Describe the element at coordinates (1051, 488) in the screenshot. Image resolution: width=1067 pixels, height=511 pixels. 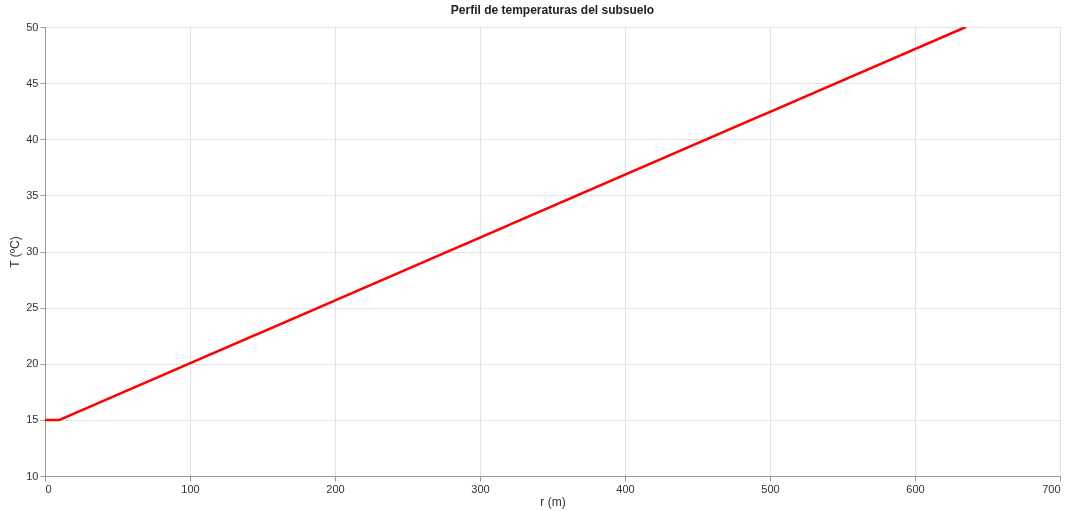
I see `x-tick-label: 700` at that location.